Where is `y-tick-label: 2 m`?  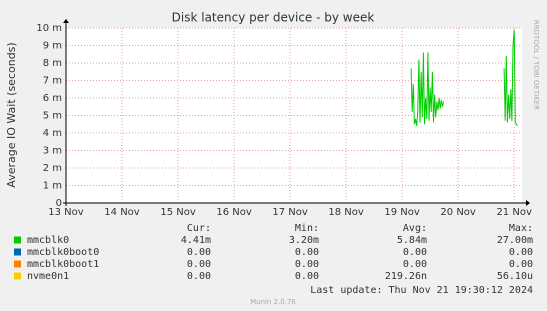 y-tick-label: 2 m is located at coordinates (52, 168).